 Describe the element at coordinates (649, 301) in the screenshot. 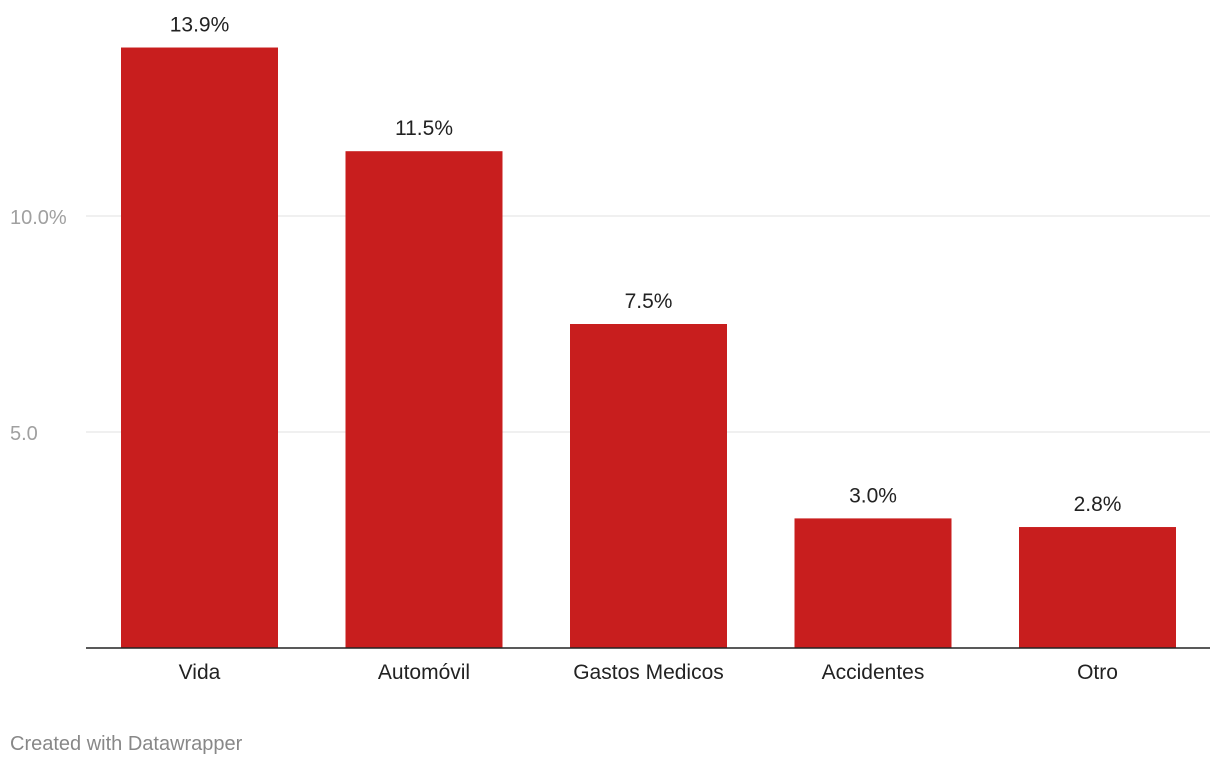

I see `value-label: 7.5%` at that location.